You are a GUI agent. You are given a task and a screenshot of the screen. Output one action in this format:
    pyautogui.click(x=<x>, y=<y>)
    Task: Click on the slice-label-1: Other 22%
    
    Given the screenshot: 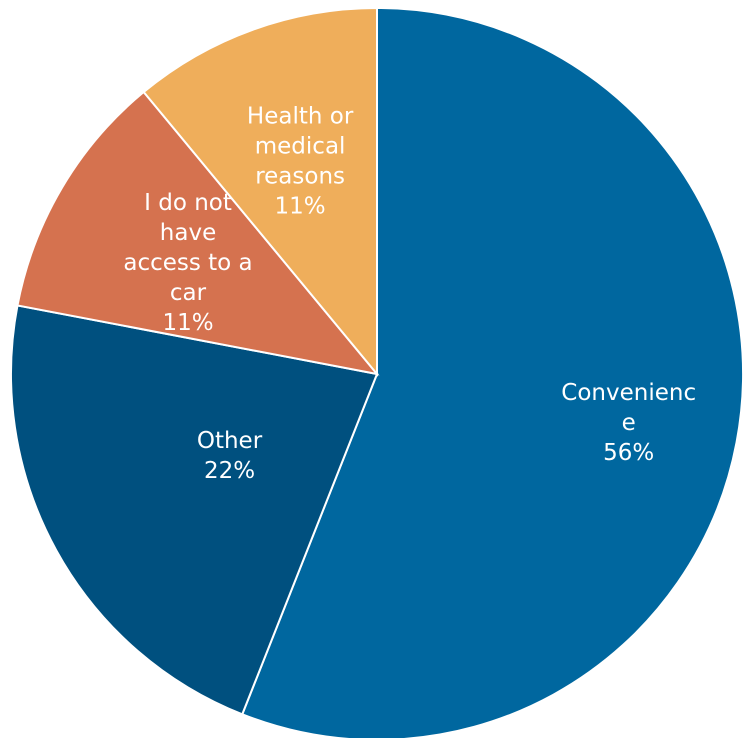 What is the action you would take?
    pyautogui.click(x=230, y=456)
    